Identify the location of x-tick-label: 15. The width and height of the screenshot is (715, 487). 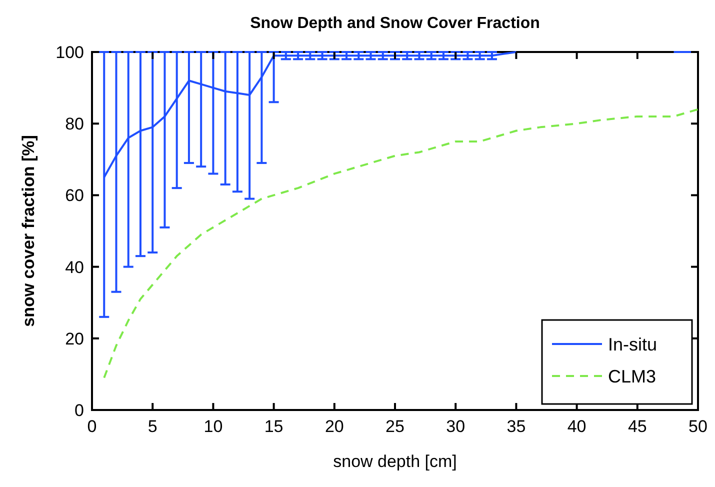
(274, 426).